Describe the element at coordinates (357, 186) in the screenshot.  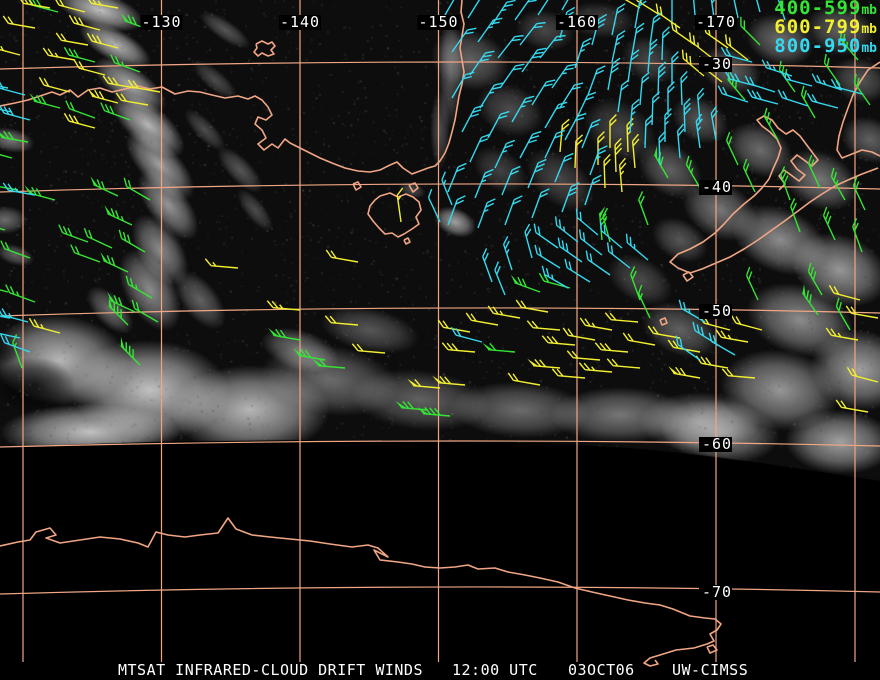
I see `coastline-island_king` at that location.